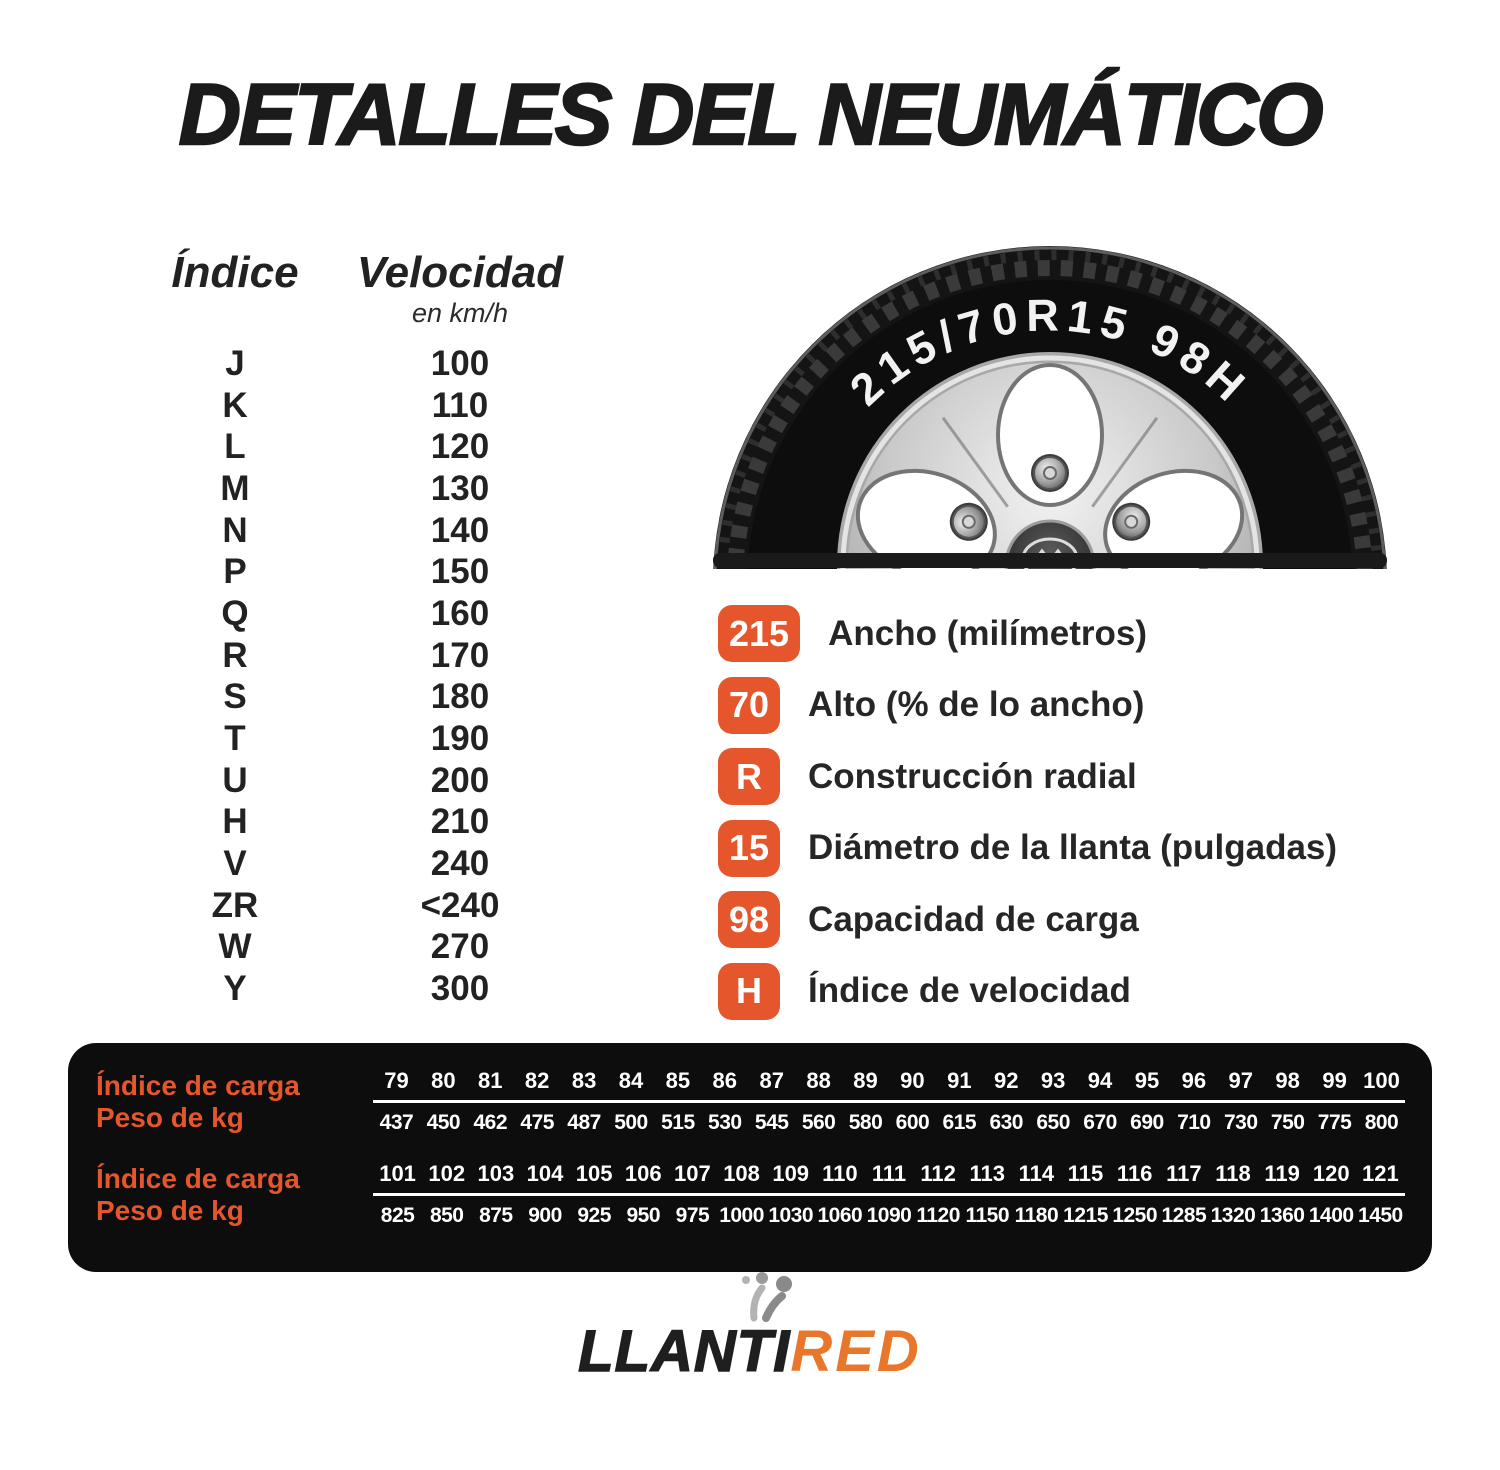 The image size is (1500, 1470). Describe the element at coordinates (840, 1173) in the screenshot. I see `load-index-cell: 110` at that location.